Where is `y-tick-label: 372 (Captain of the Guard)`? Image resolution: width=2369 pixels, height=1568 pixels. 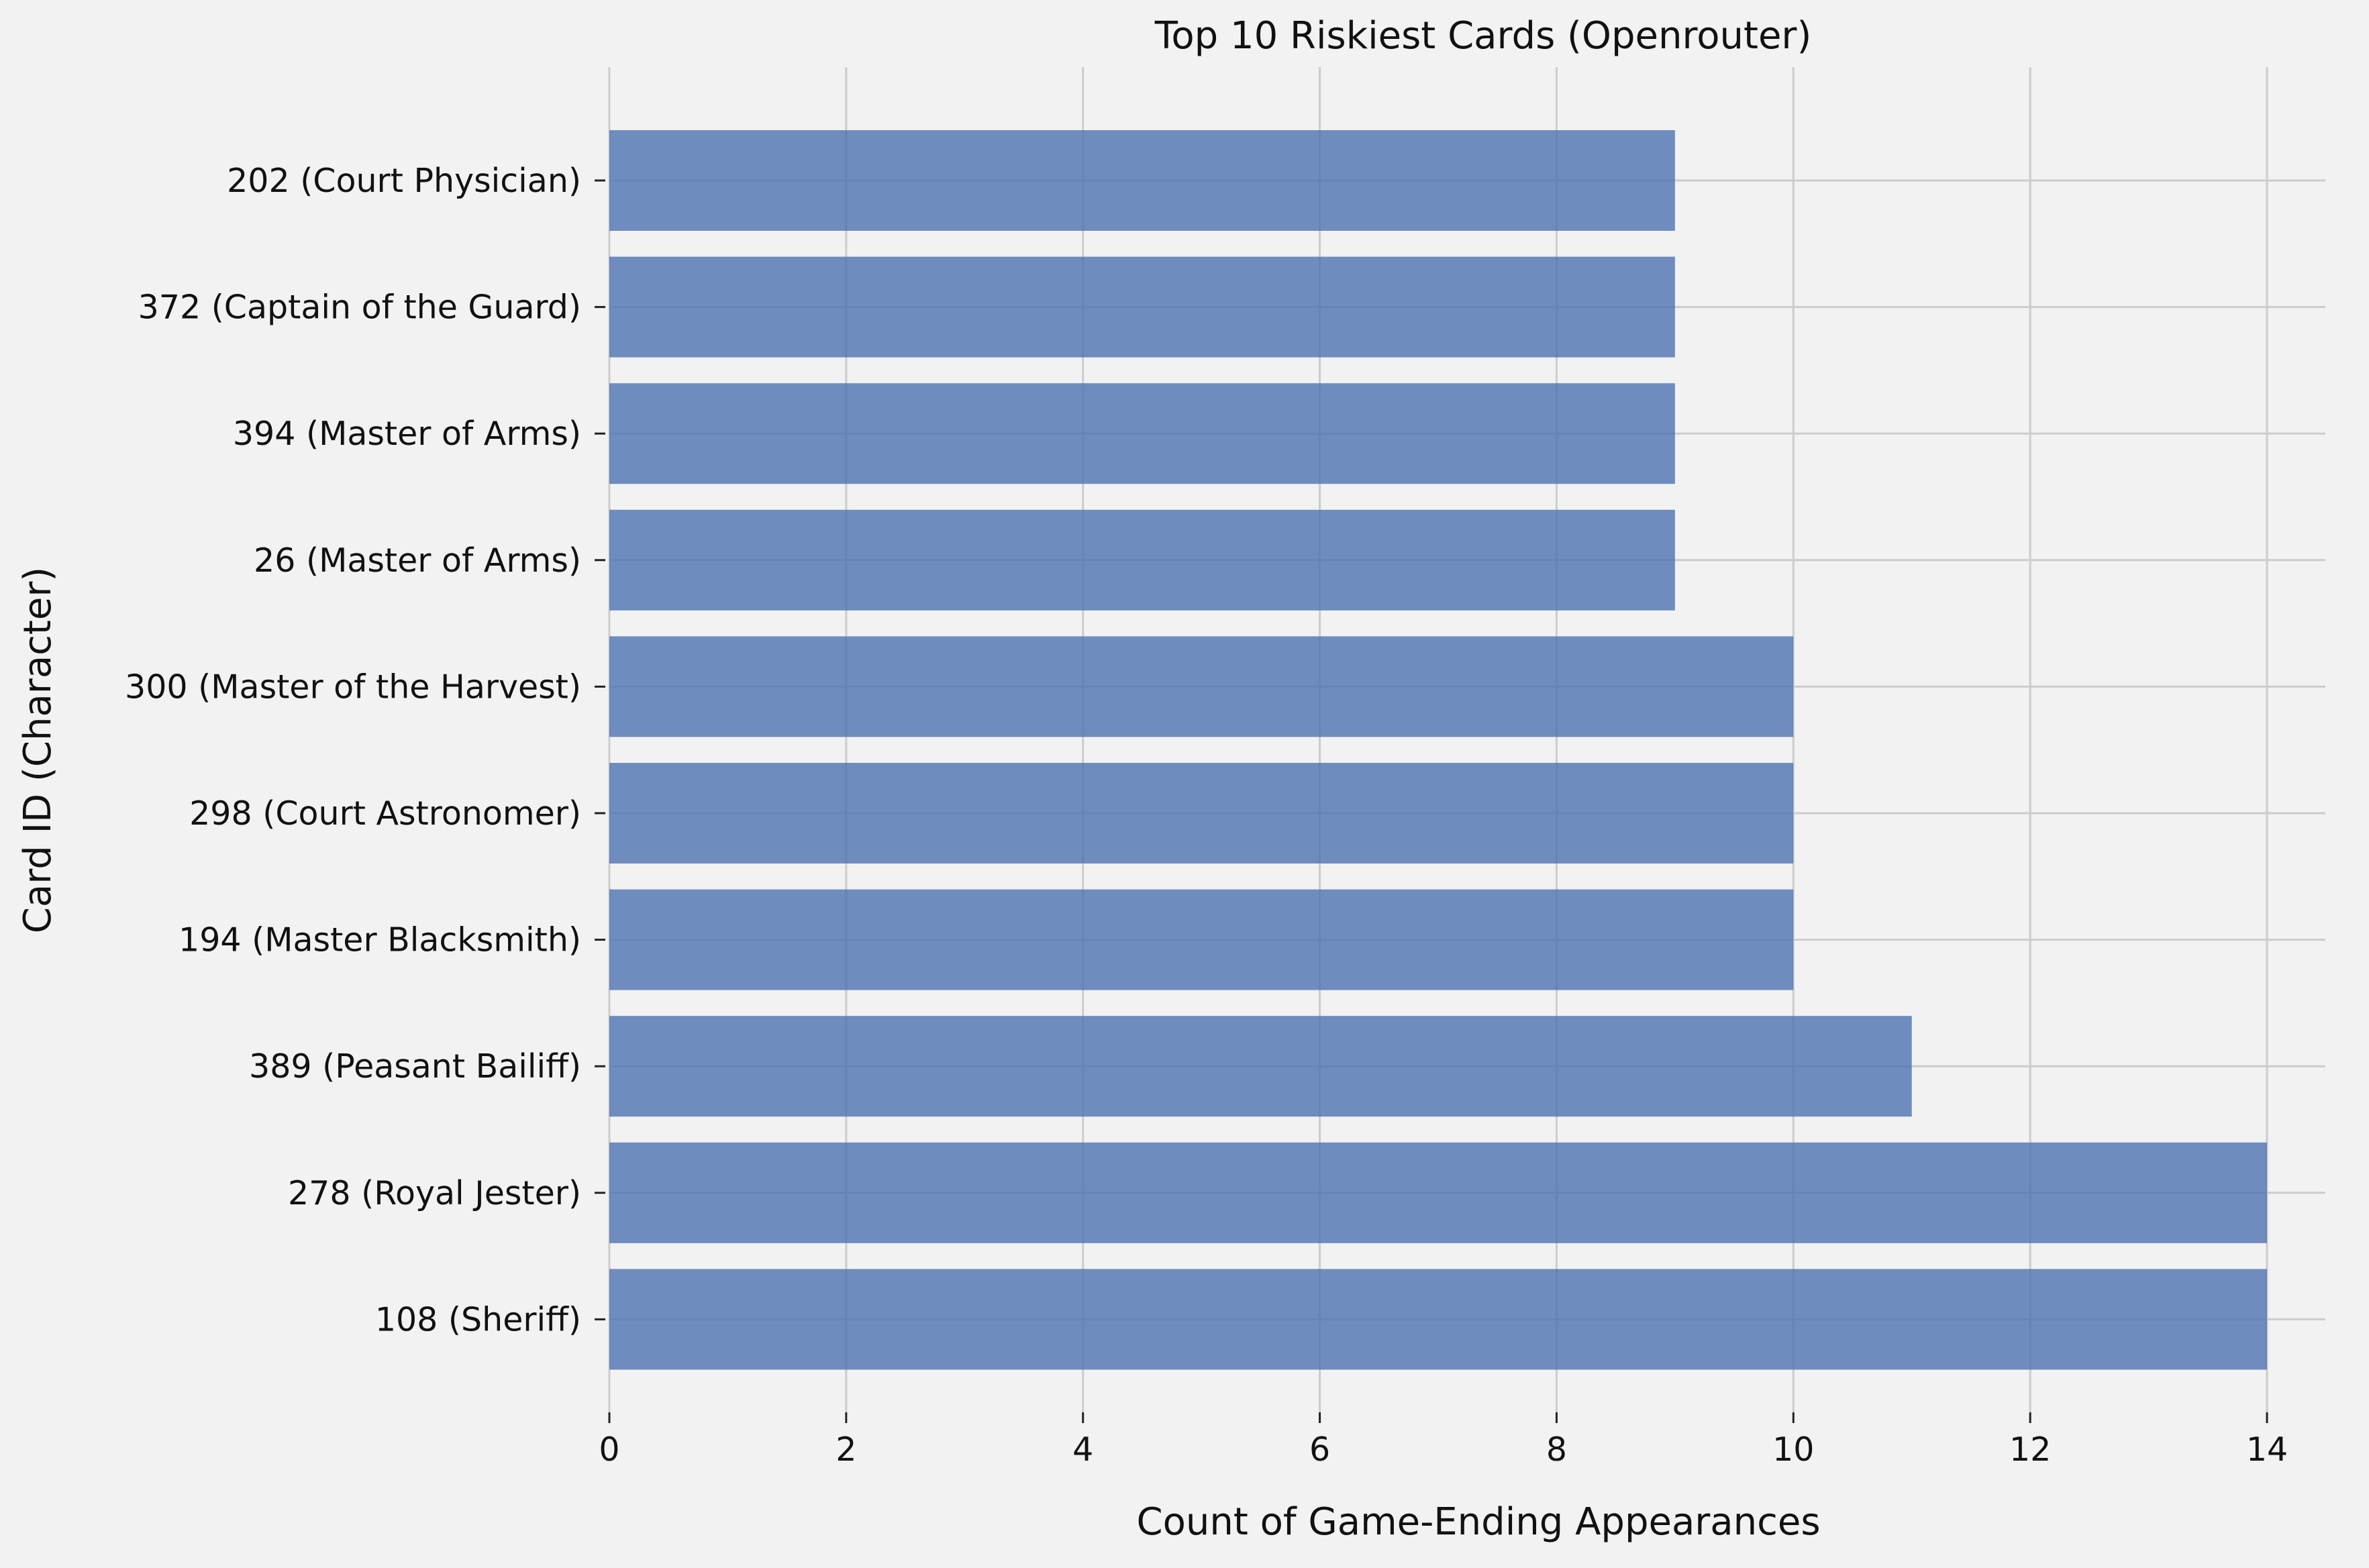
y-tick-label: 372 (Captain of the Guard) is located at coordinates (359, 308).